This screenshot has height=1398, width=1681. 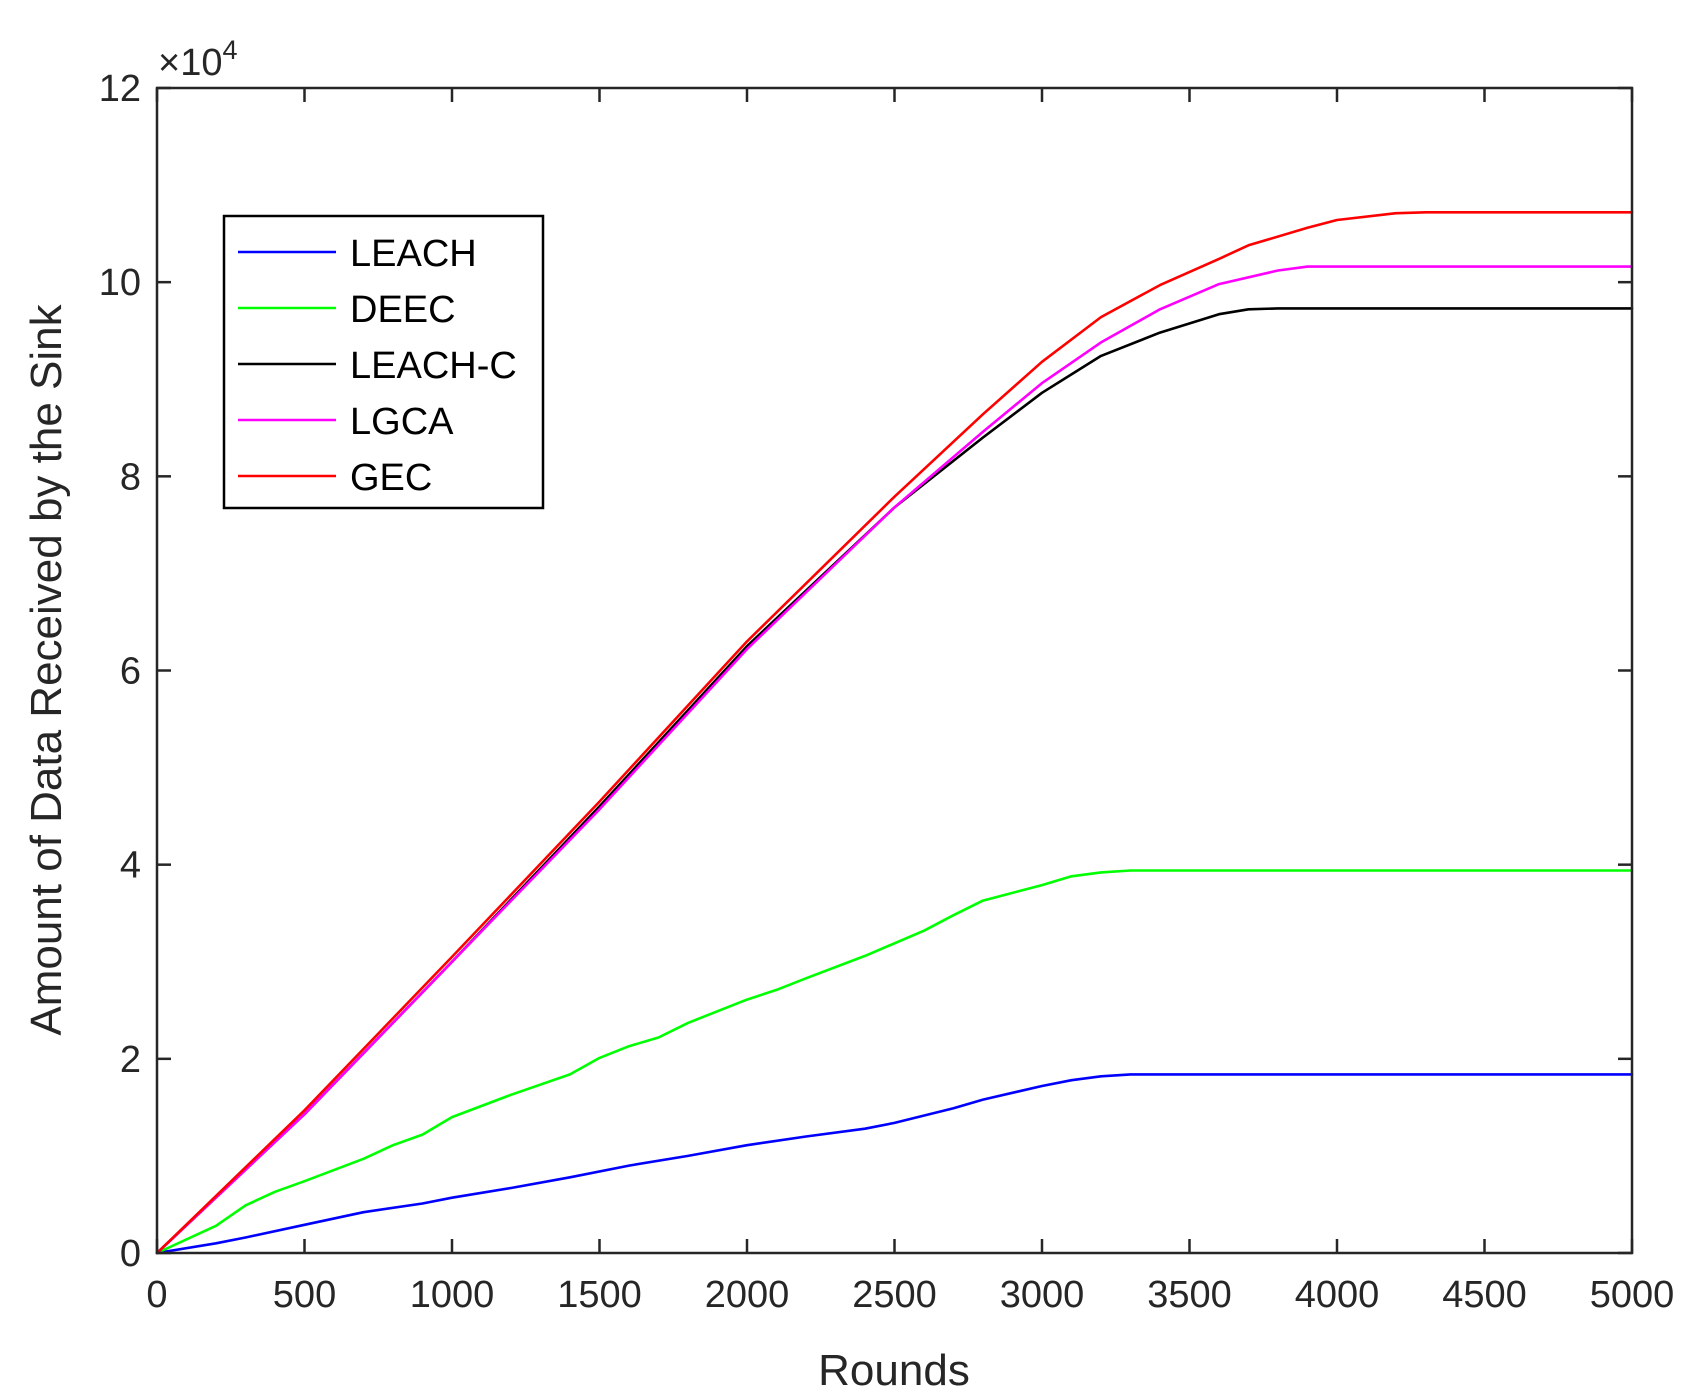 What do you see at coordinates (1042, 1295) in the screenshot?
I see `x-tick-label-6: 3000` at bounding box center [1042, 1295].